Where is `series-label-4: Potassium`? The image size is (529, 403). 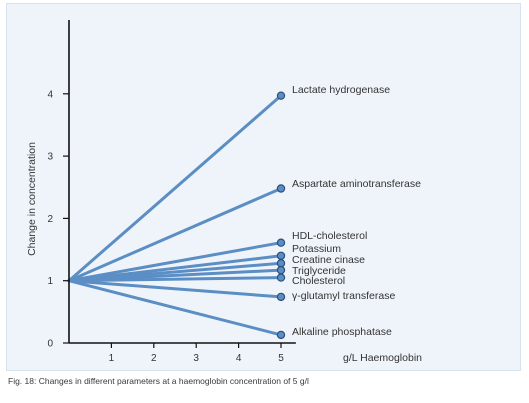 series-label-4: Potassium is located at coordinates (316, 249).